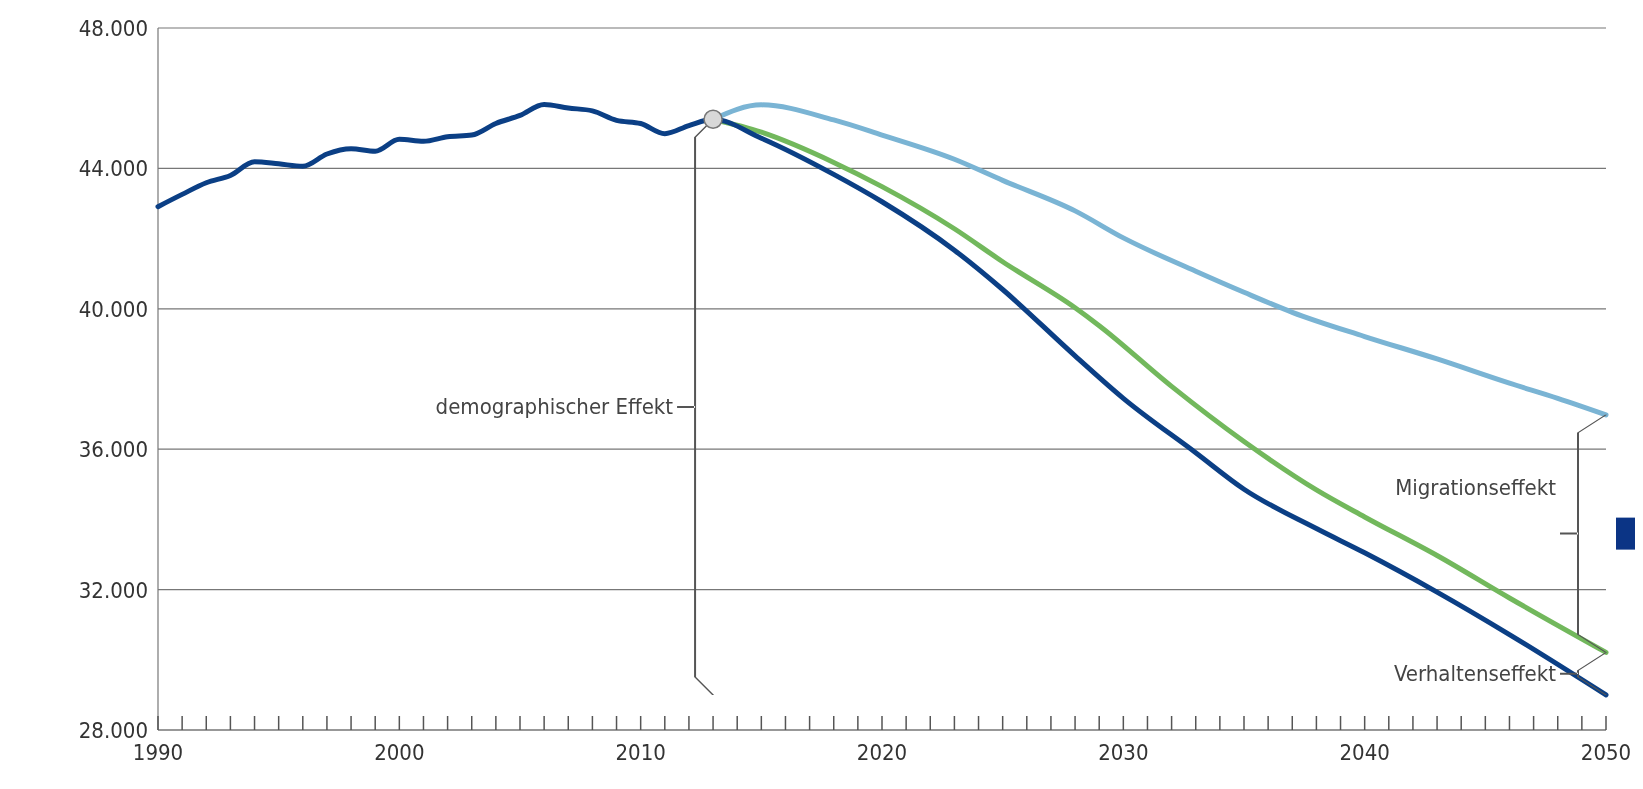  Describe the element at coordinates (113, 169) in the screenshot. I see `y-tick-label: 44.000` at that location.